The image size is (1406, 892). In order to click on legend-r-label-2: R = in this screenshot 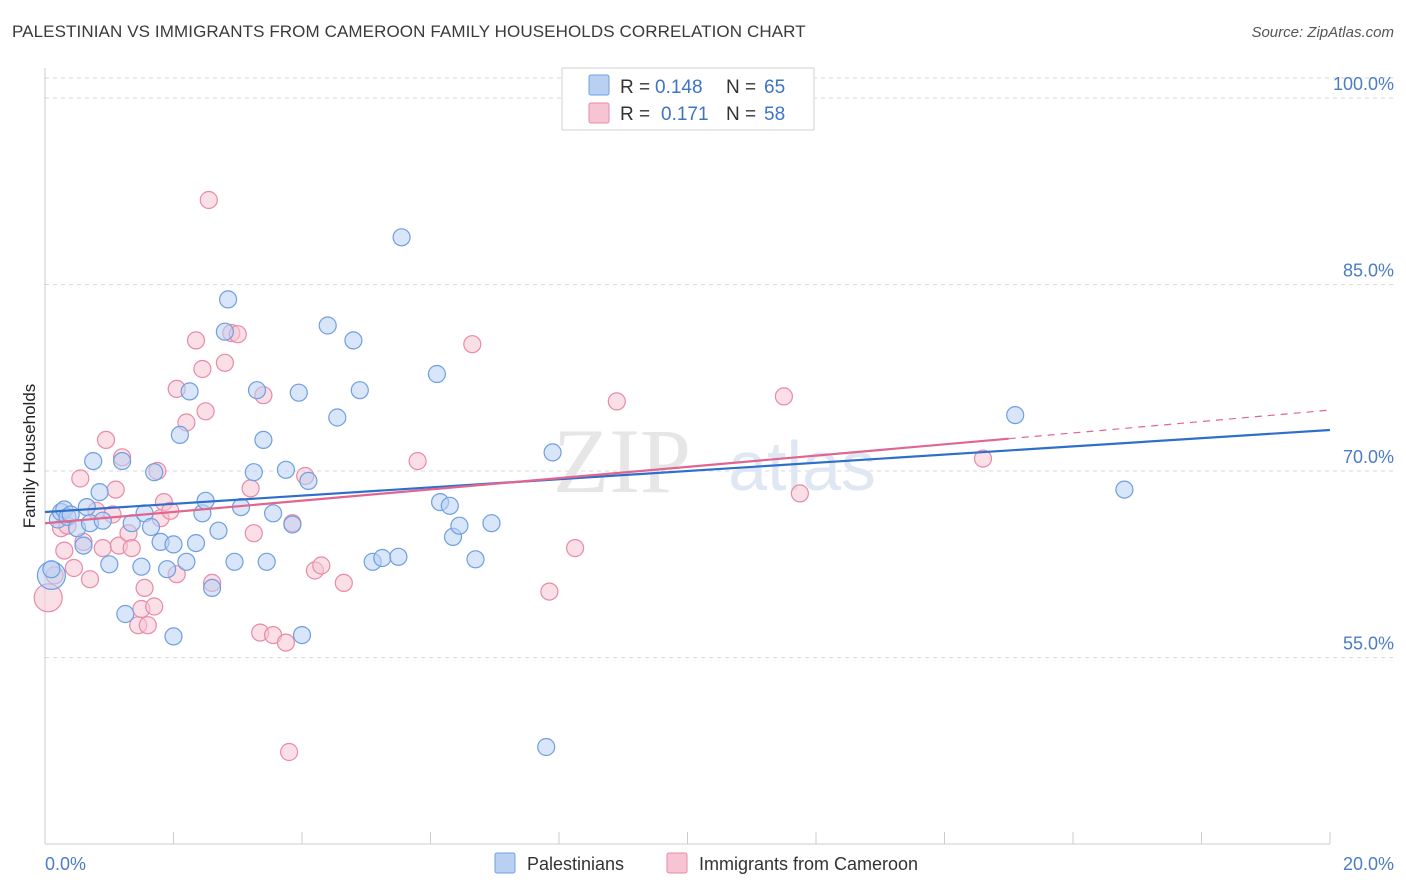, I will do `click(635, 114)`.